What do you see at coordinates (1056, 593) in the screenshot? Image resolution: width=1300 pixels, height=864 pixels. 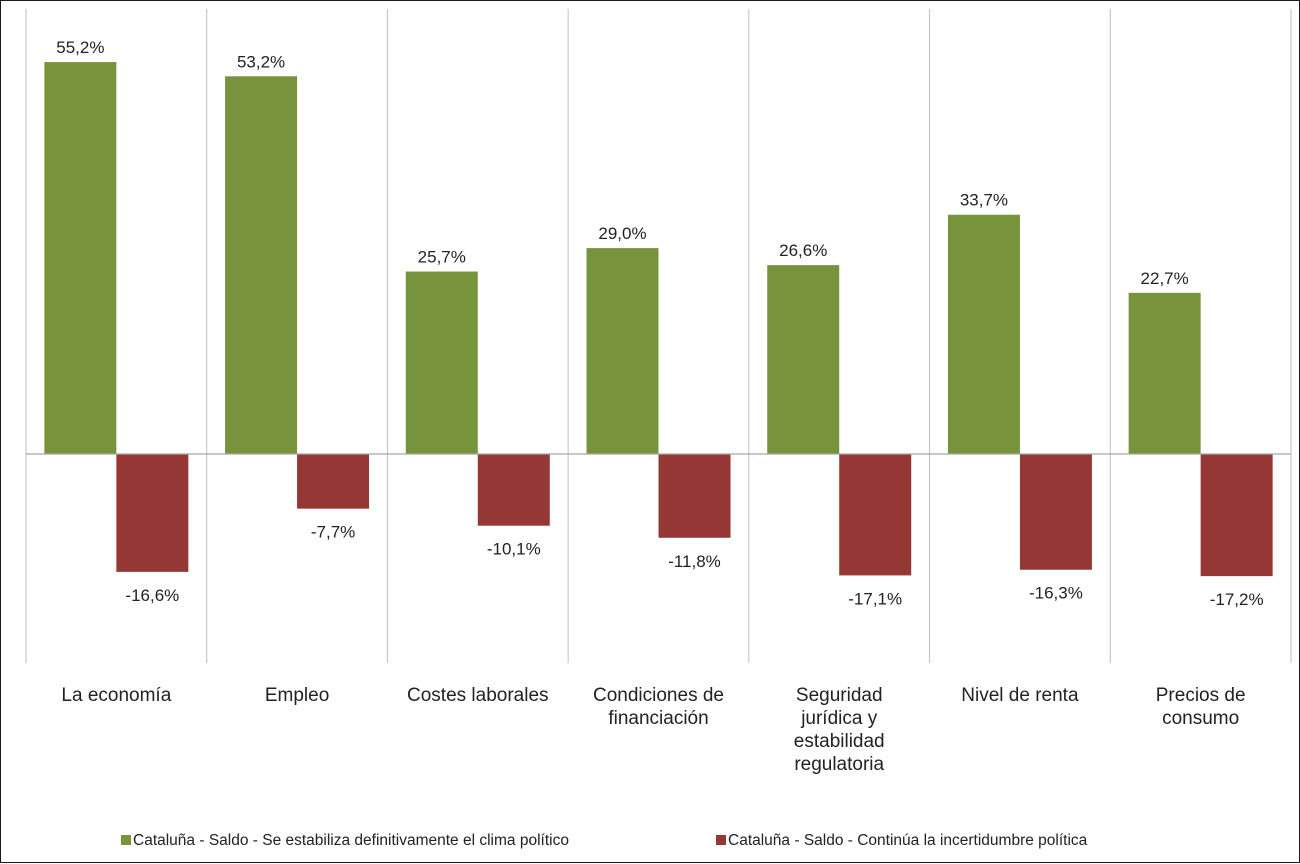 I see `data-label-series2-5: -16,3%` at bounding box center [1056, 593].